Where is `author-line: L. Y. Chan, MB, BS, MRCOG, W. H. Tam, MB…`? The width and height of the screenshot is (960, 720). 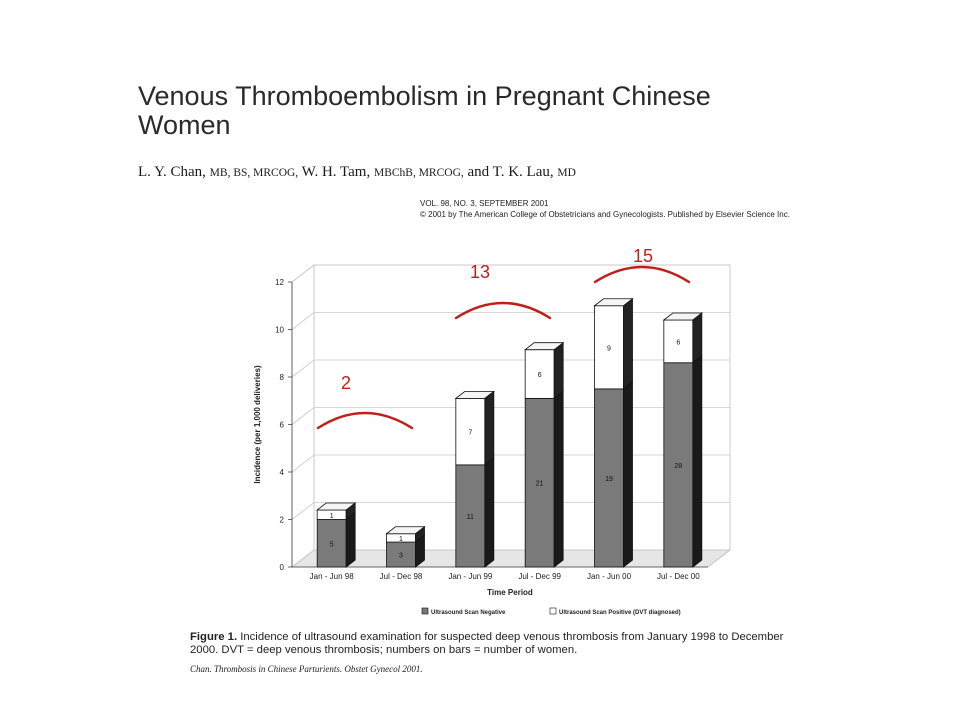 author-line: L. Y. Chan, MB, BS, MRCOG, W. H. Tam, MB… is located at coordinates (357, 172).